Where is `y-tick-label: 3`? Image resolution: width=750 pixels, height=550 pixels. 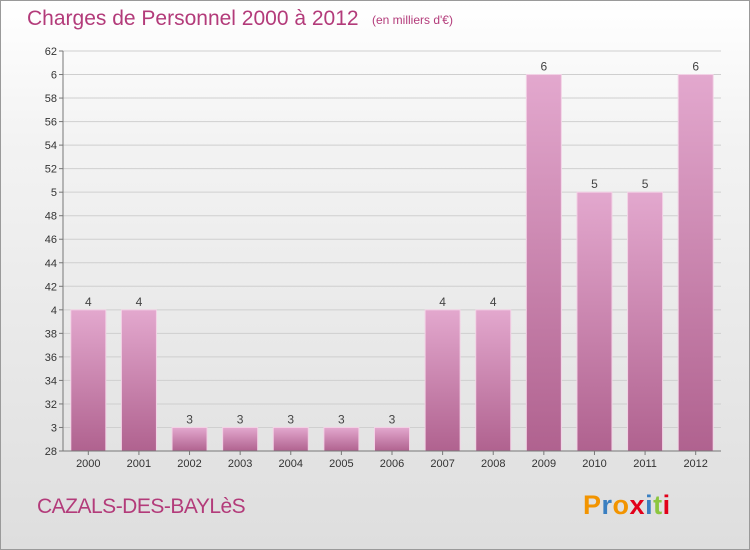
y-tick-label: 3 is located at coordinates (54, 428).